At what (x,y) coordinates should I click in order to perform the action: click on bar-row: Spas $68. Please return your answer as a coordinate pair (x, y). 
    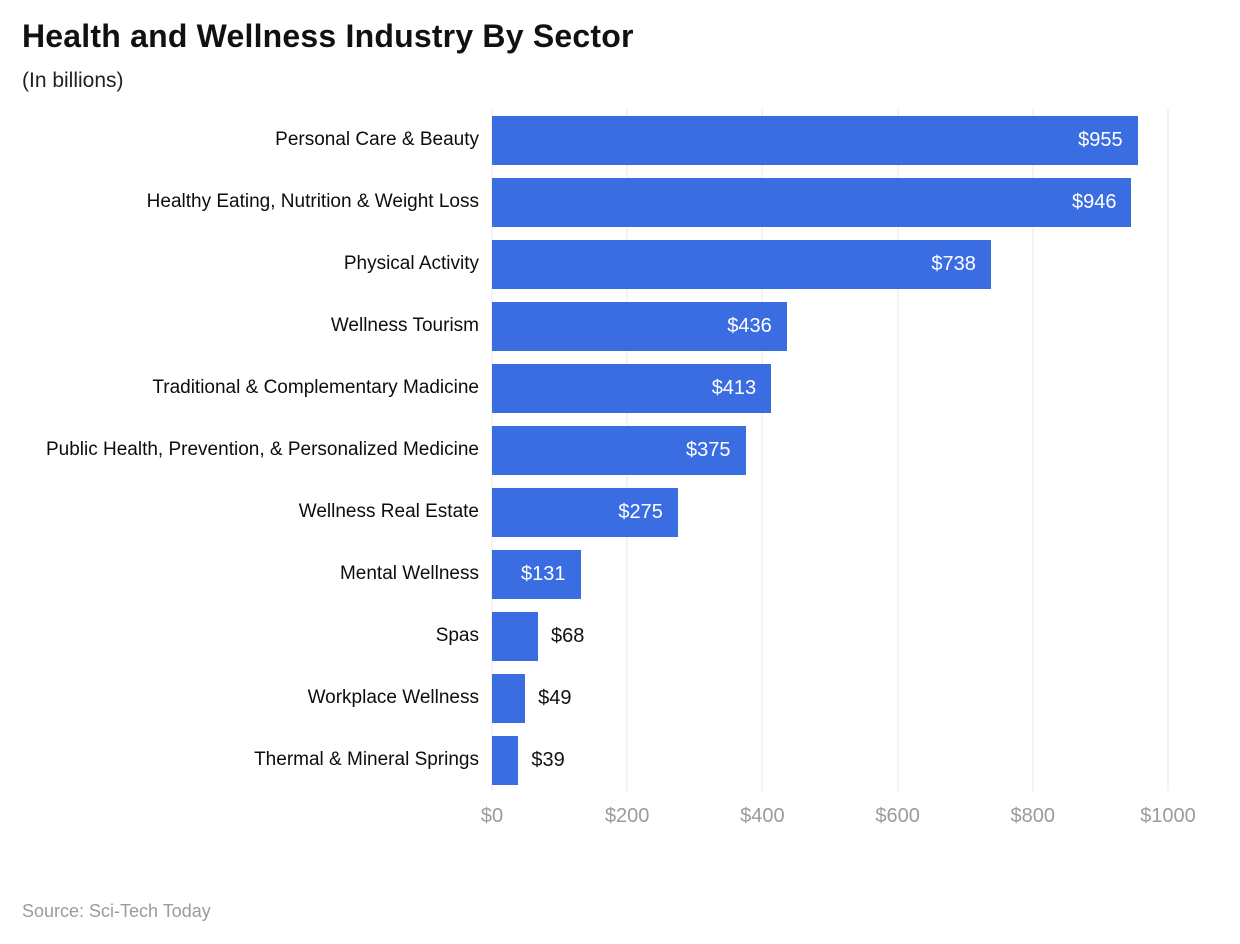
    Looking at the image, I should click on (620, 636).